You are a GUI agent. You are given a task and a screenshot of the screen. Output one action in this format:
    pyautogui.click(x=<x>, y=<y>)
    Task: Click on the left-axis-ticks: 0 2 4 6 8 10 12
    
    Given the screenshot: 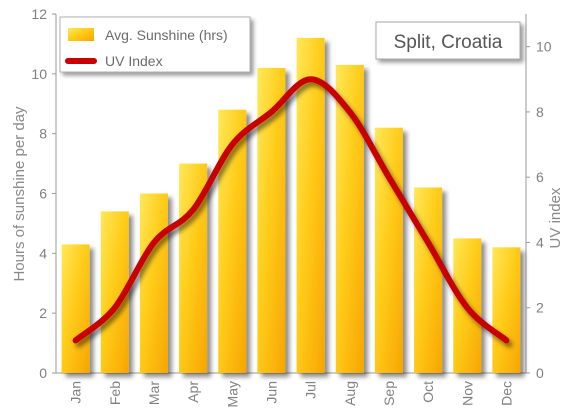 What is the action you would take?
    pyautogui.click(x=43, y=193)
    